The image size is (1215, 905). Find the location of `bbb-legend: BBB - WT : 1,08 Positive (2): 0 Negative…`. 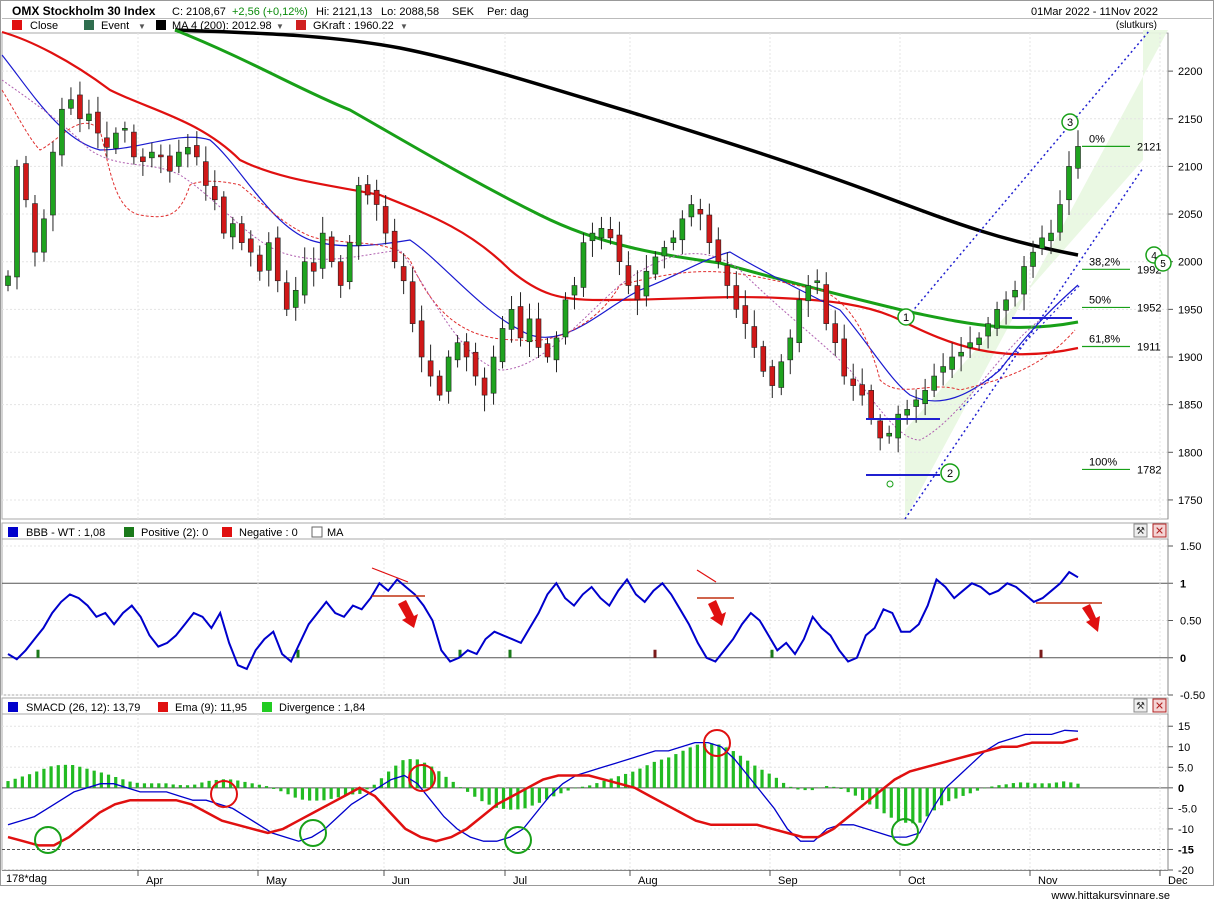

bbb-legend: BBB - WT : 1,08 Positive (2): 0 Negative… is located at coordinates (176, 532).